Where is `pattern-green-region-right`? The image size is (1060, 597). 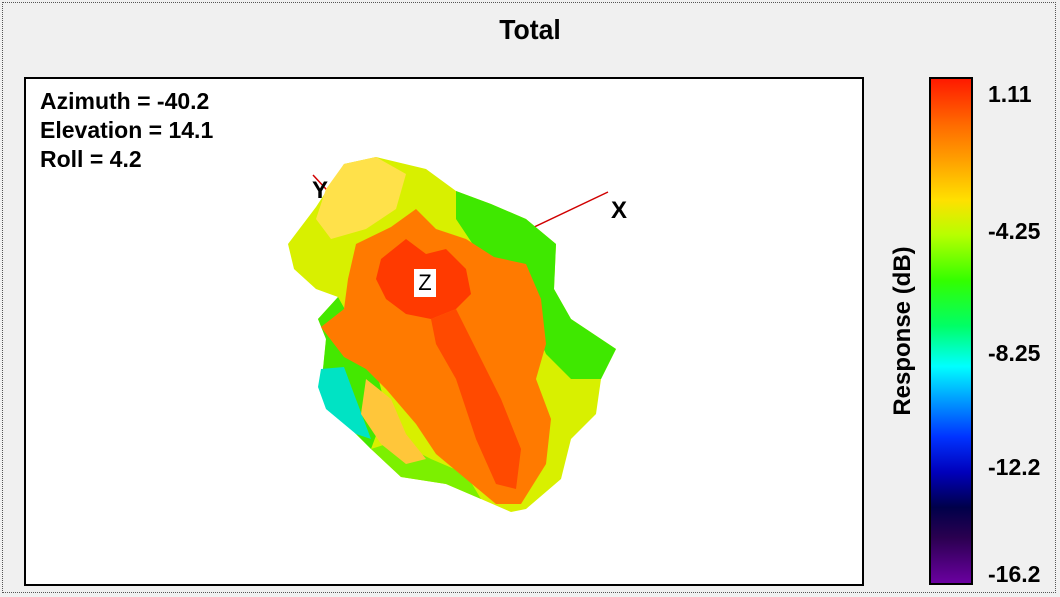
pattern-green-region-right is located at coordinates (536, 285).